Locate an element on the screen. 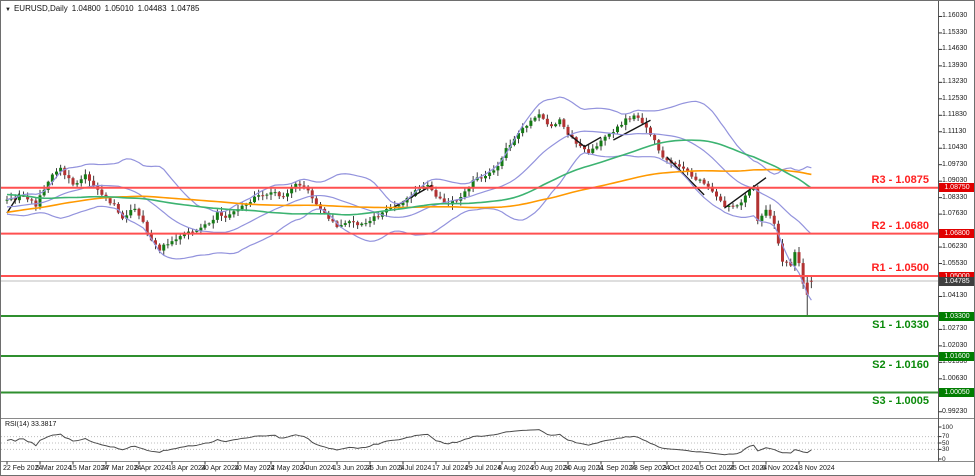 This screenshot has width=975, height=476. price-tick-label: 1.04130 is located at coordinates (955, 296).